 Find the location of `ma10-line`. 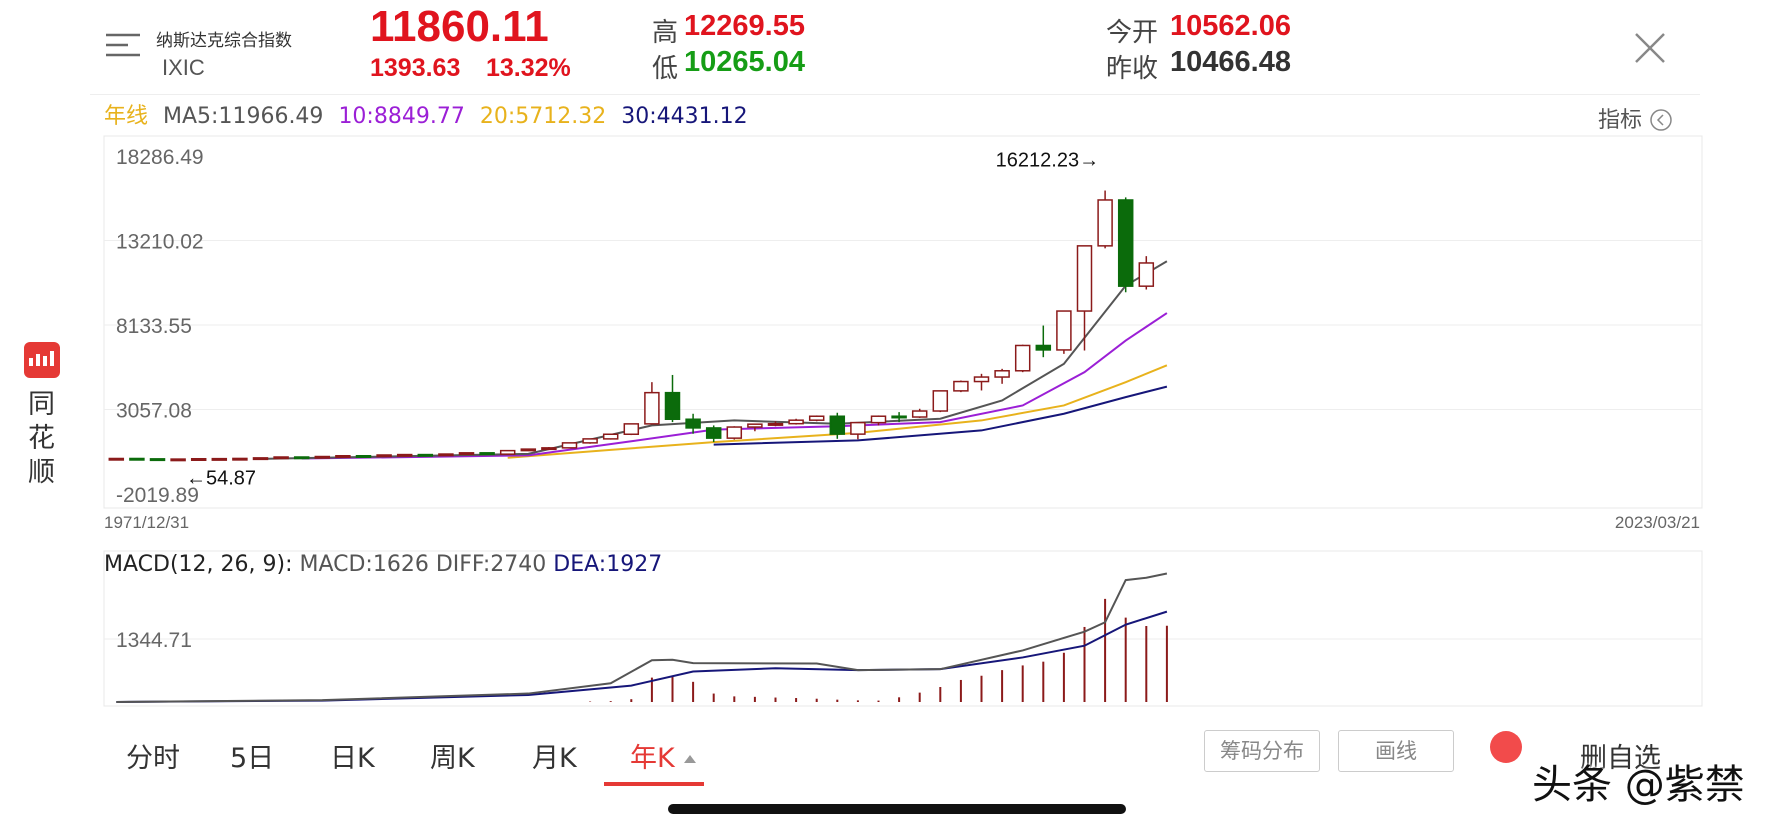

ma10-line is located at coordinates (734, 386).